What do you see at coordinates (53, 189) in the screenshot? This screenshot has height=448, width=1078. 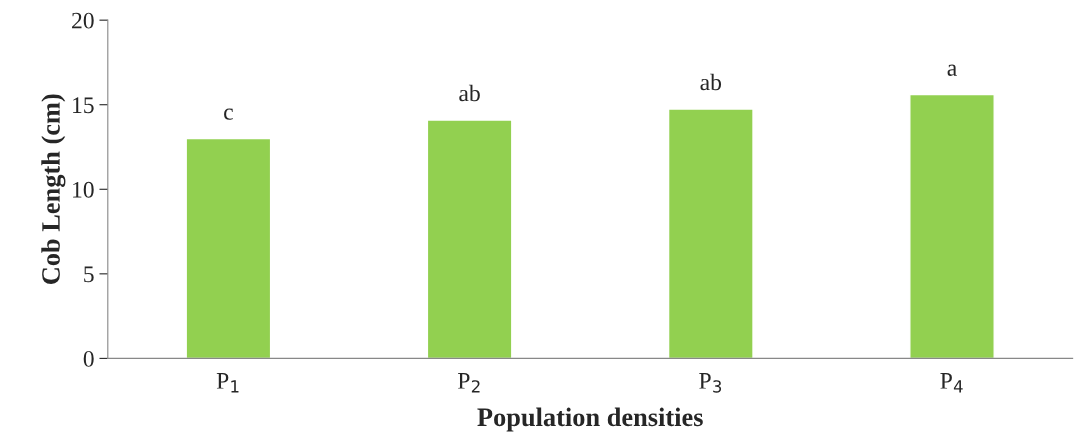 I see `y-axis-title: Cob Length (cm)` at bounding box center [53, 189].